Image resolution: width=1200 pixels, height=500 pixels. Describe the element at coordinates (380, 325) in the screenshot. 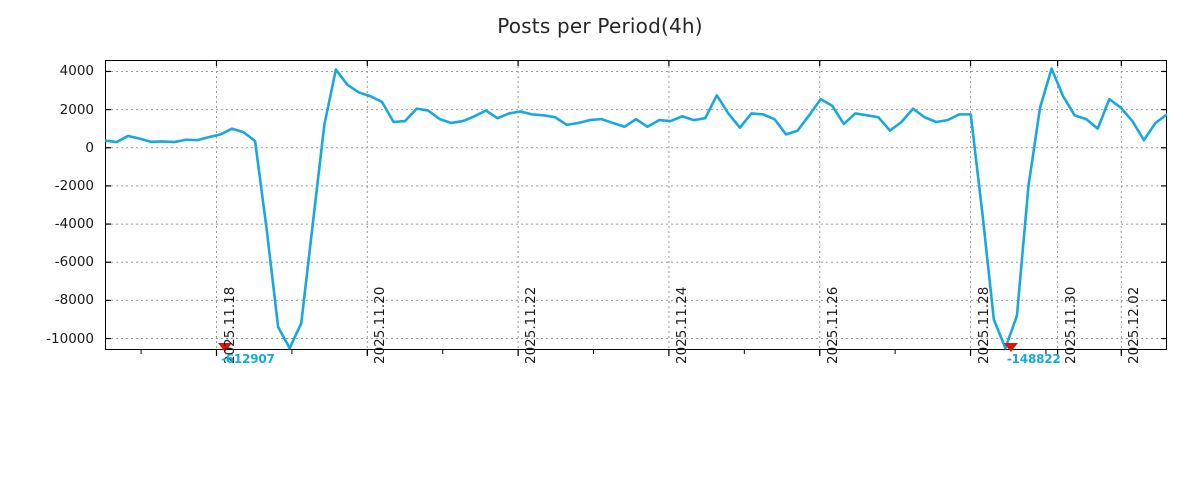

I see `x-axis-tick-label: 2025.11.20` at that location.